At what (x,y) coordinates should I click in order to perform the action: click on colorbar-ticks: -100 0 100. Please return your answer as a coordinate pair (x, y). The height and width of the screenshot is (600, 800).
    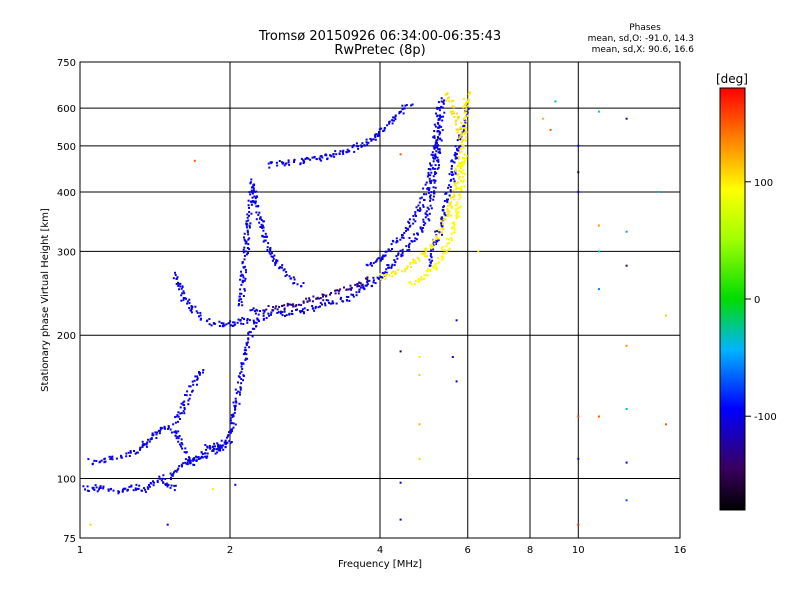
    Looking at the image, I should click on (761, 300).